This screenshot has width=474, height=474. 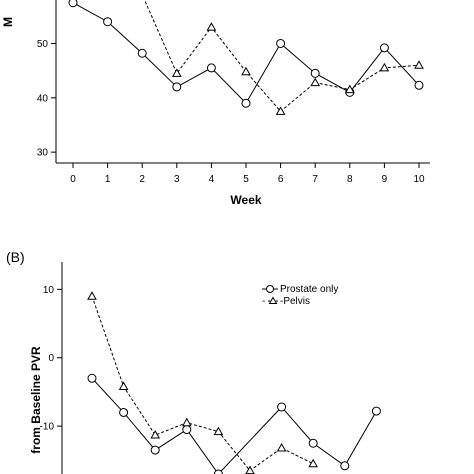 What do you see at coordinates (282, 56) in the screenshot?
I see `series-line-pelvis` at bounding box center [282, 56].